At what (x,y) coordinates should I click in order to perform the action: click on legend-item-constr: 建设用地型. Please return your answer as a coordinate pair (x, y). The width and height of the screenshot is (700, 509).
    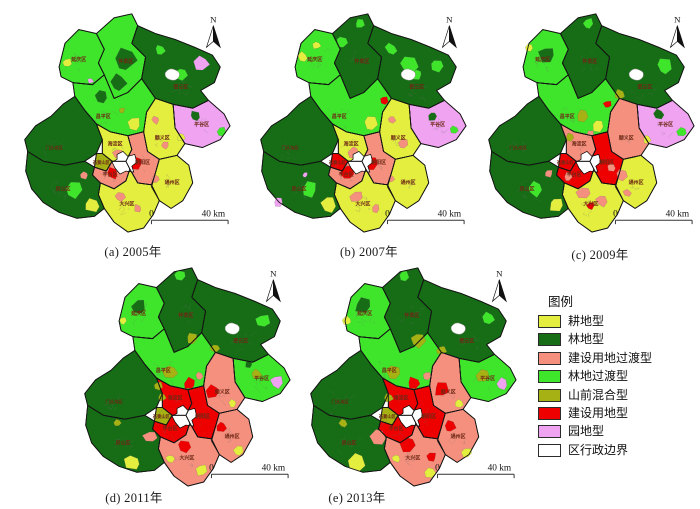
    Looking at the image, I should click on (603, 413).